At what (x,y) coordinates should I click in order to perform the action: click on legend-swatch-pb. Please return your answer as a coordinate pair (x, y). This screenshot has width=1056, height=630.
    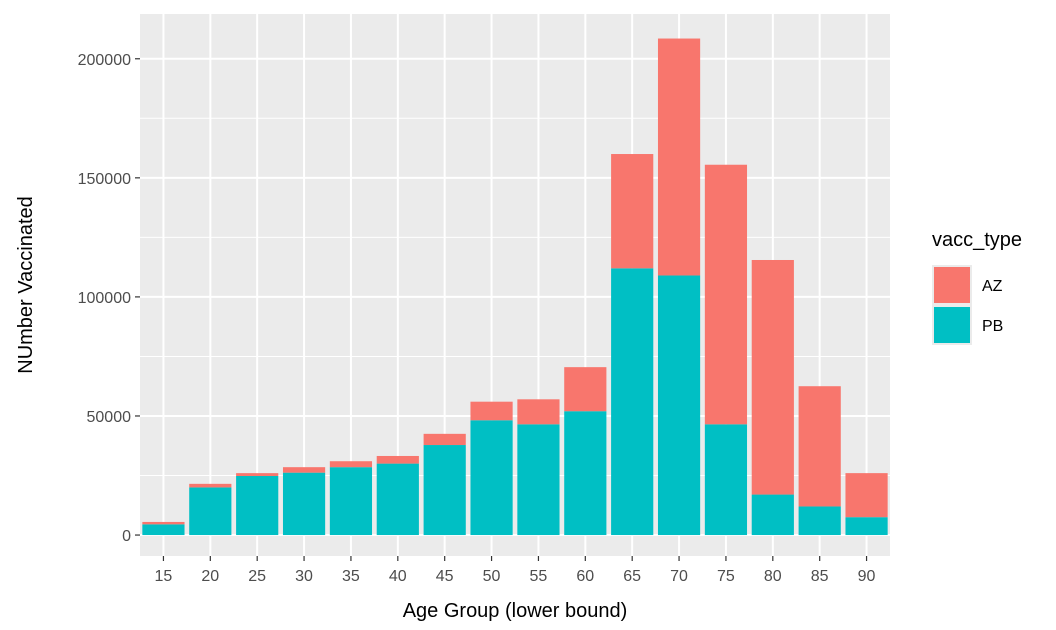
    Looking at the image, I should click on (952, 325).